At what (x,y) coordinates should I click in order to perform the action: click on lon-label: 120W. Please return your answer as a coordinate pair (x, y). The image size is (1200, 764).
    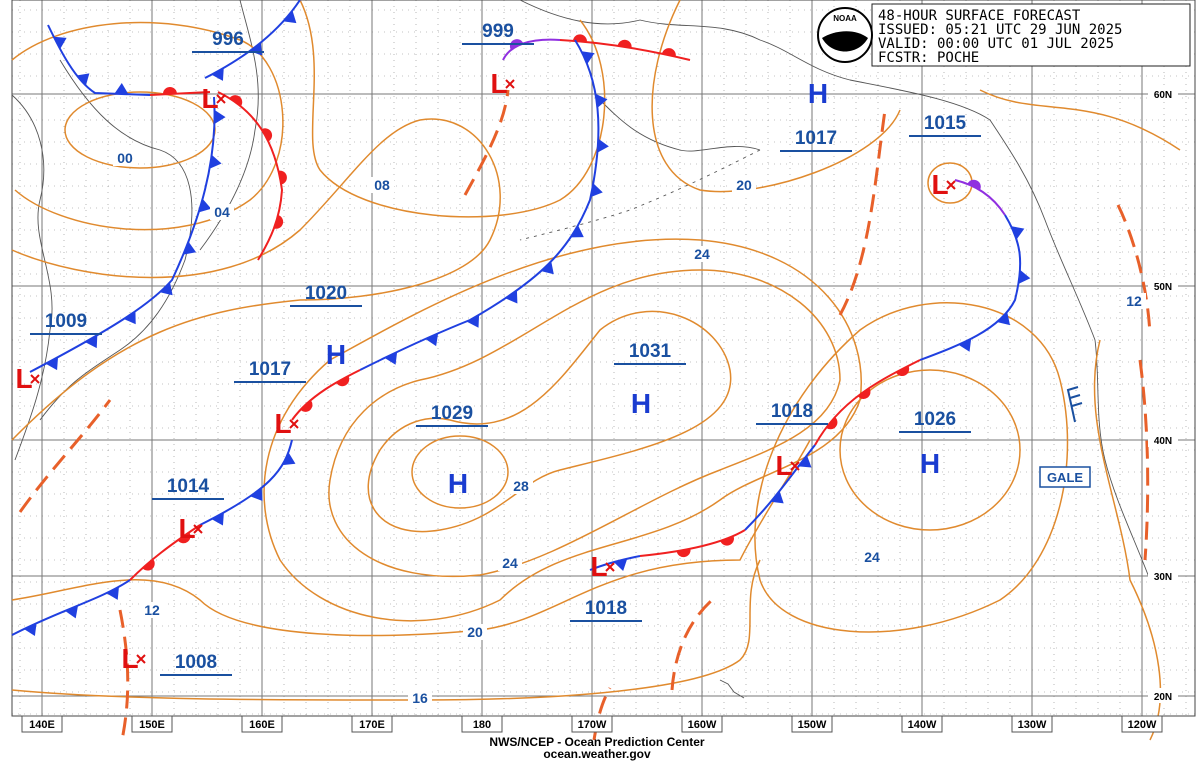
    Looking at the image, I should click on (1142, 725).